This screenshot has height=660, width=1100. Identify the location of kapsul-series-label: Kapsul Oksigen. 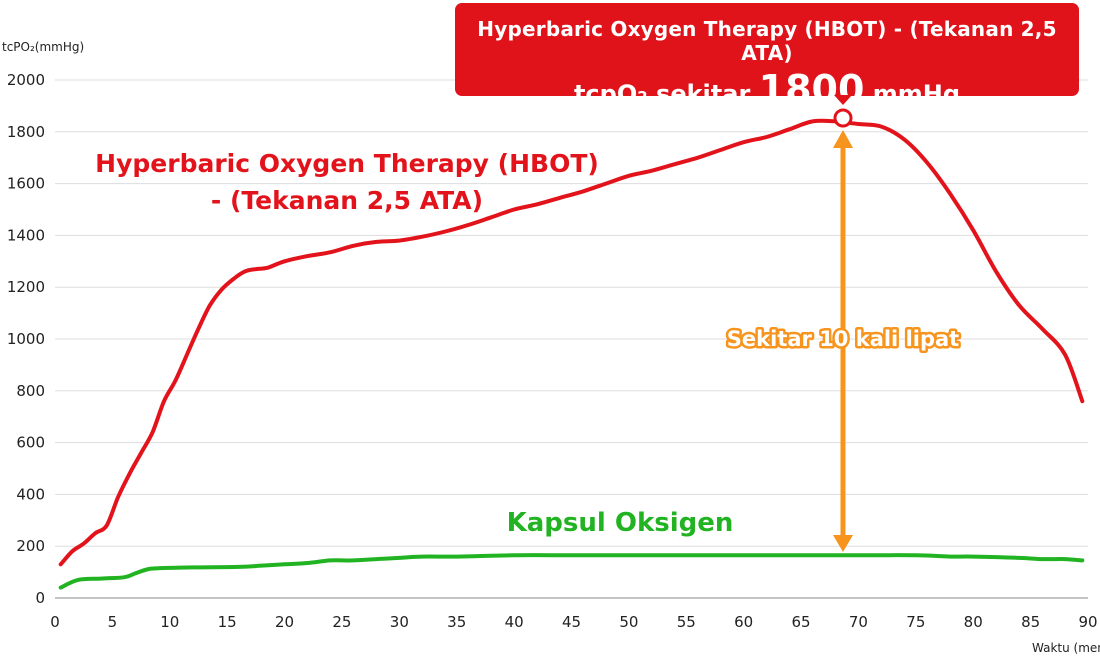
(620, 523).